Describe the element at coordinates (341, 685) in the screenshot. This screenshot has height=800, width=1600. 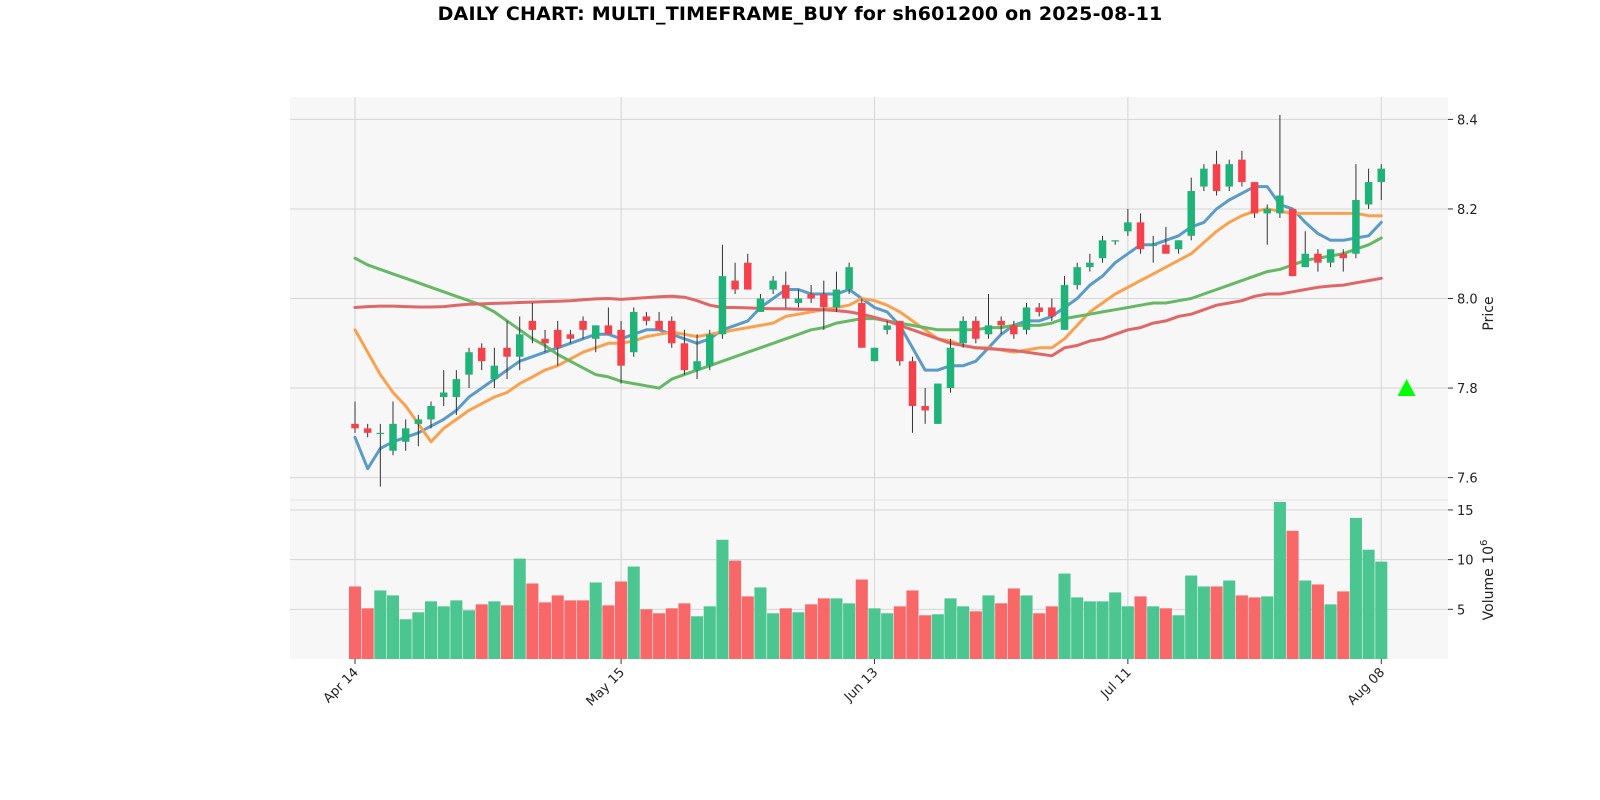
I see `date-tick-label: Apr 14` at that location.